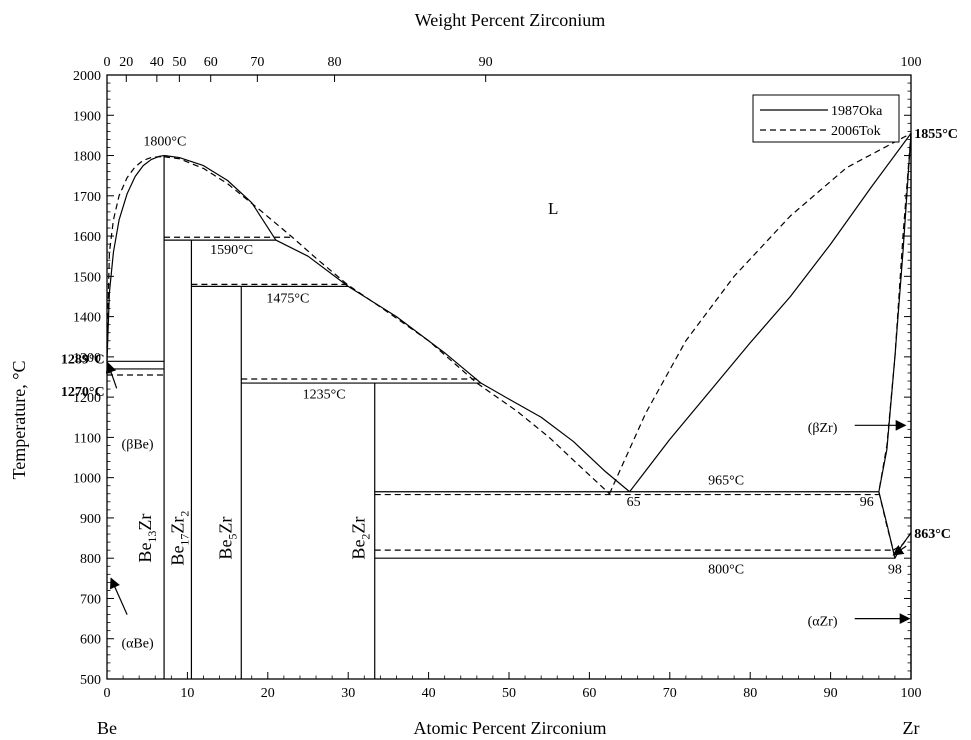 The width and height of the screenshot is (971, 740). Describe the element at coordinates (348, 693) in the screenshot. I see `x-tick-label: 30` at that location.